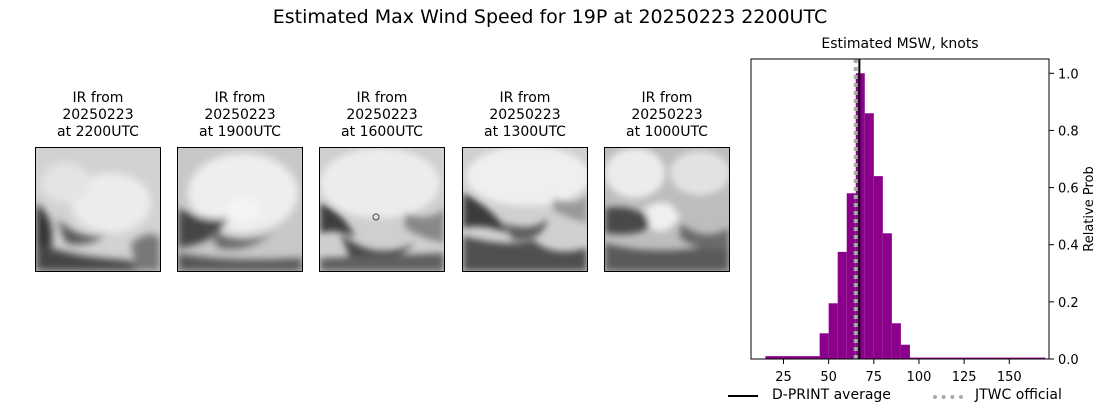 The width and height of the screenshot is (1100, 409). What do you see at coordinates (1009, 377) in the screenshot?
I see `x-tick-label: 150` at bounding box center [1009, 377].